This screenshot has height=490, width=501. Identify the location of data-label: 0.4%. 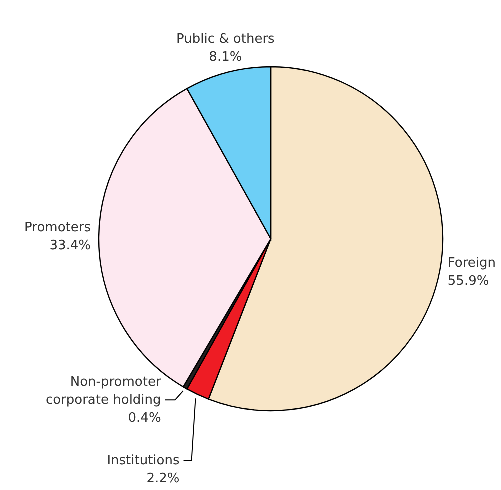
(145, 418).